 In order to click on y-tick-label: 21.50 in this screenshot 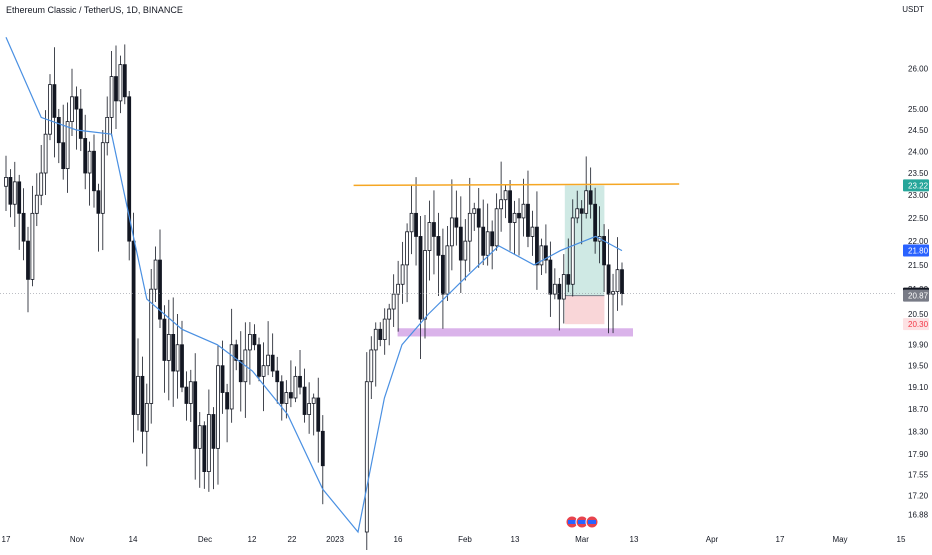, I will do `click(918, 265)`.